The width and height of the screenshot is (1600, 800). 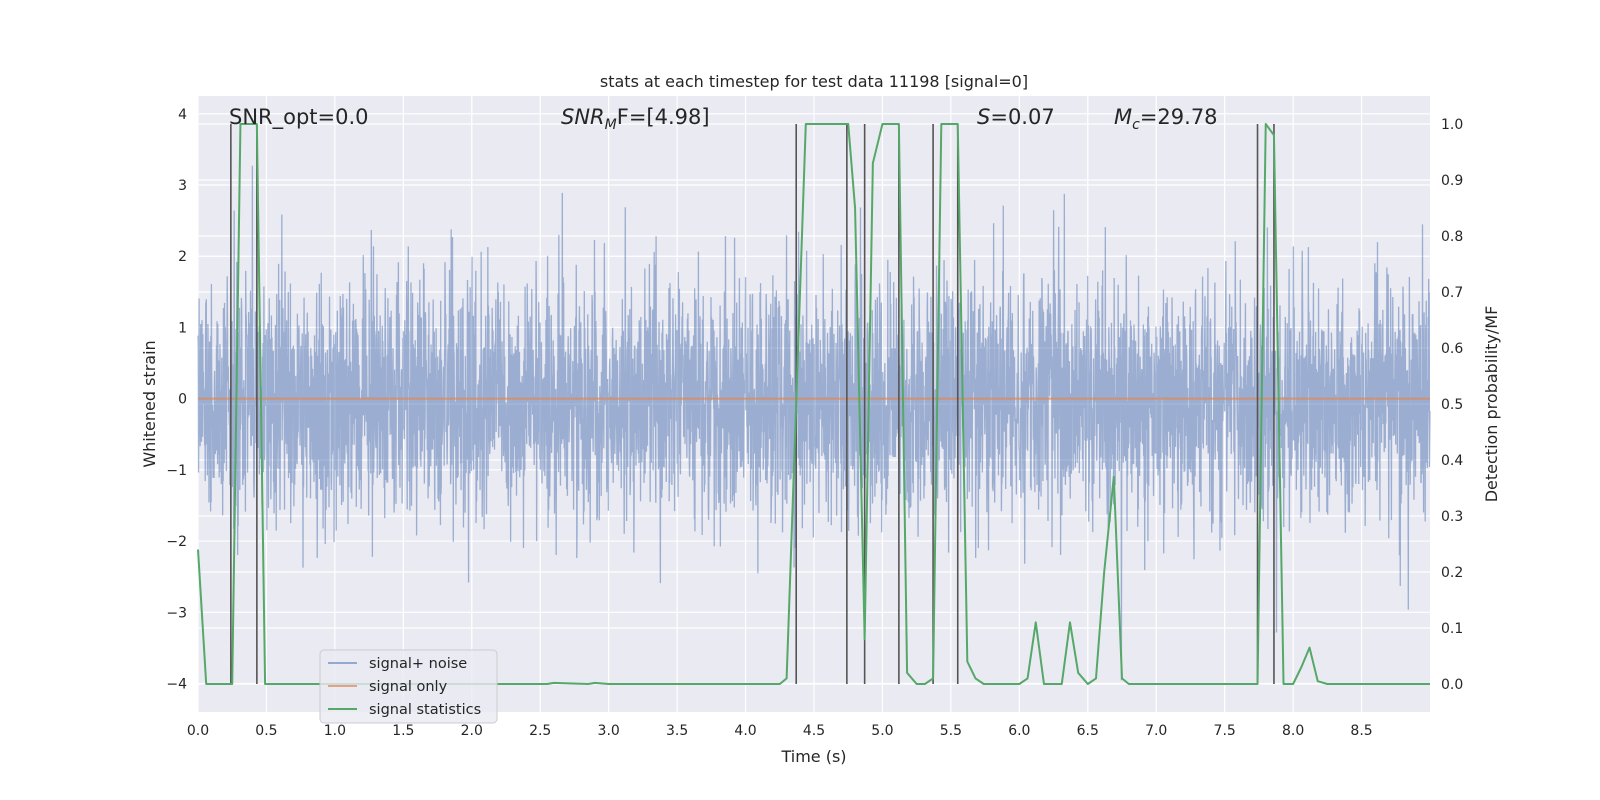 What do you see at coordinates (1452, 573) in the screenshot?
I see `y2-tick-label: 0.2` at bounding box center [1452, 573].